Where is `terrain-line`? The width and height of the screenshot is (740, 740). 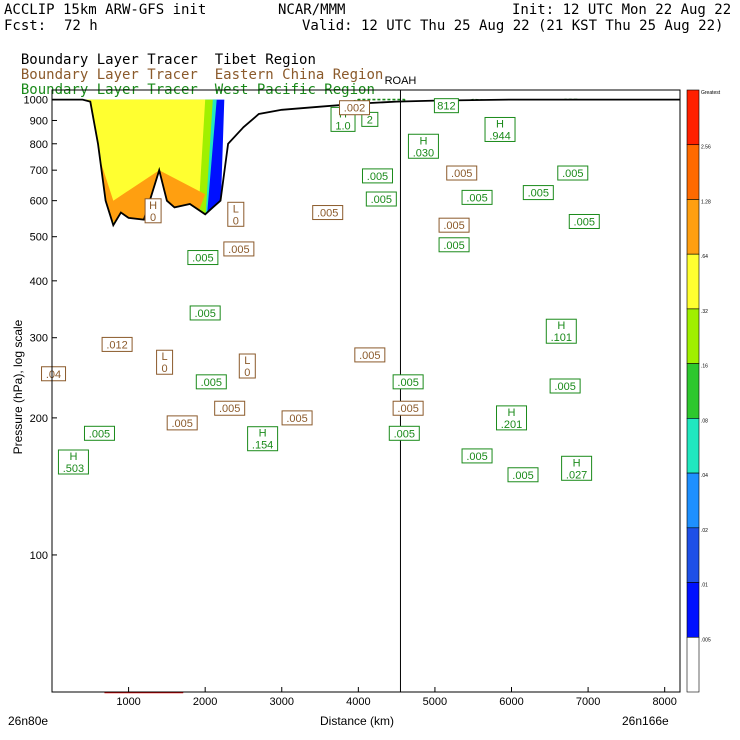
terrain-line is located at coordinates (366, 163).